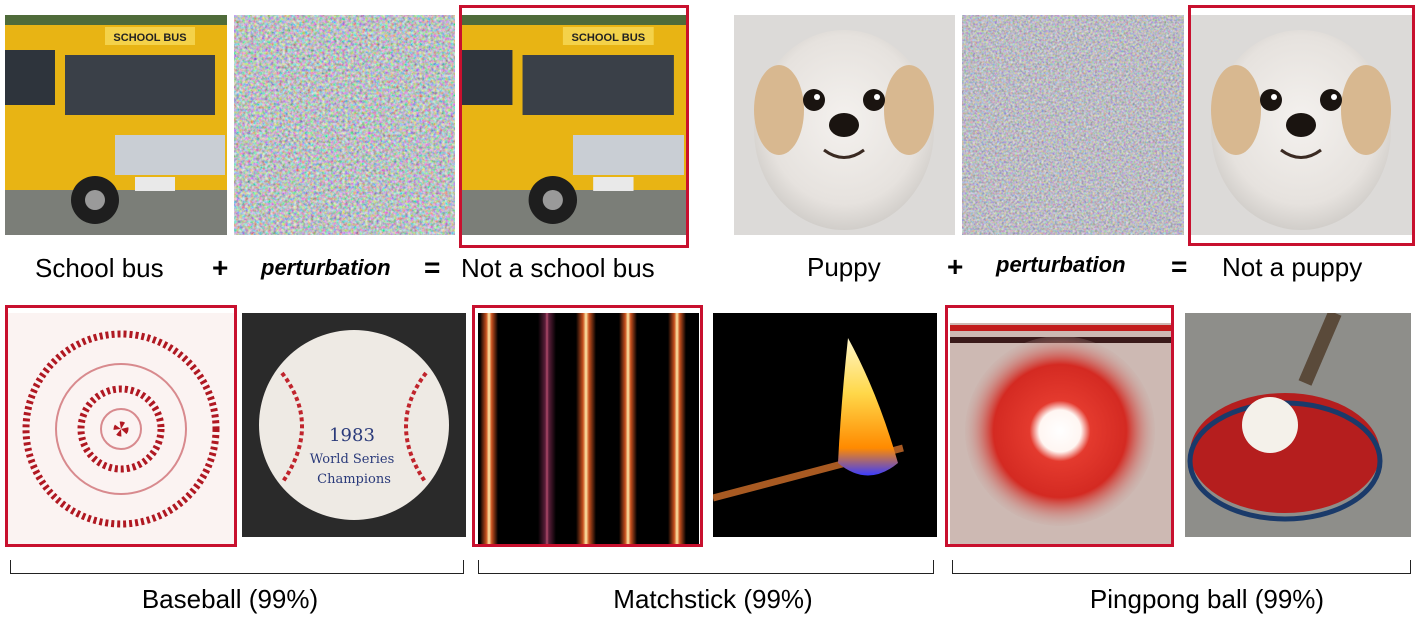  What do you see at coordinates (354, 479) in the screenshot?
I see `svg-text: Champions` at bounding box center [354, 479].